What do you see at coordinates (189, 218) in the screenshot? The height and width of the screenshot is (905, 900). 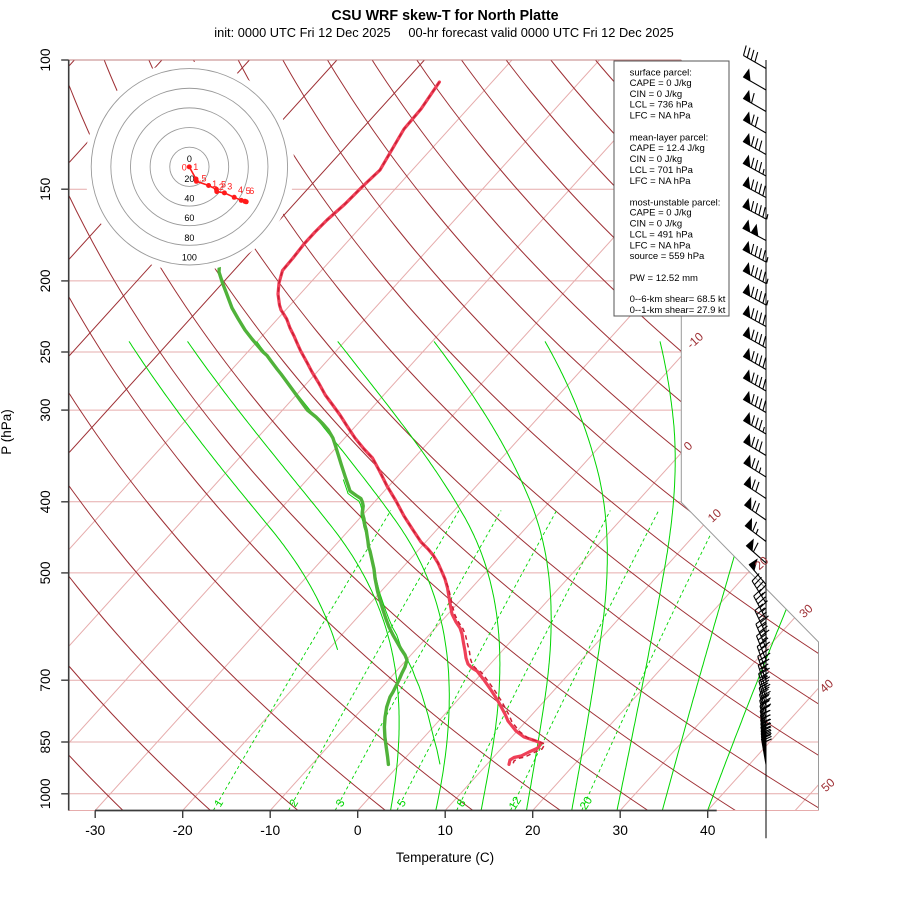 I see `svg-text: 60` at bounding box center [189, 218].